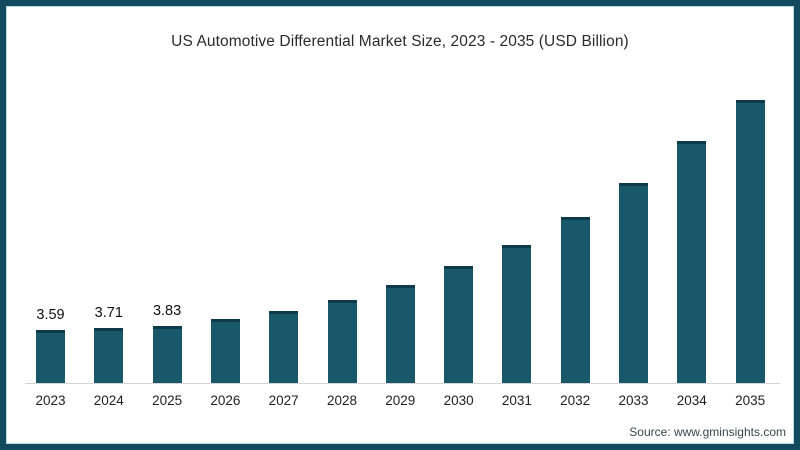  Describe the element at coordinates (575, 400) in the screenshot. I see `x-tick-label: 2032` at that location.